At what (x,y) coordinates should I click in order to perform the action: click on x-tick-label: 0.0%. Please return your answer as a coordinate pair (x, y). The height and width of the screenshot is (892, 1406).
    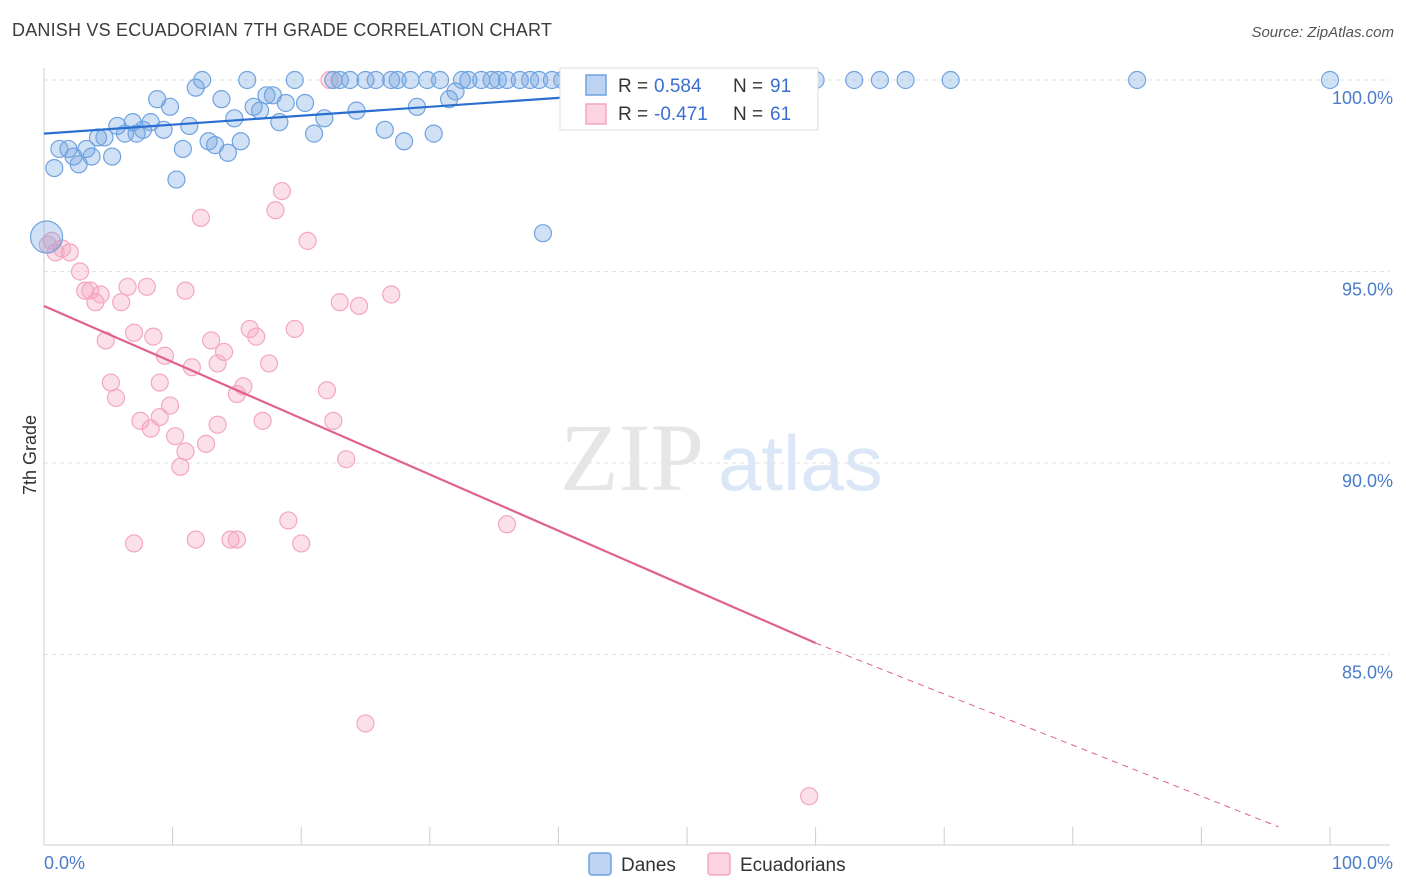
    Looking at the image, I should click on (64, 863).